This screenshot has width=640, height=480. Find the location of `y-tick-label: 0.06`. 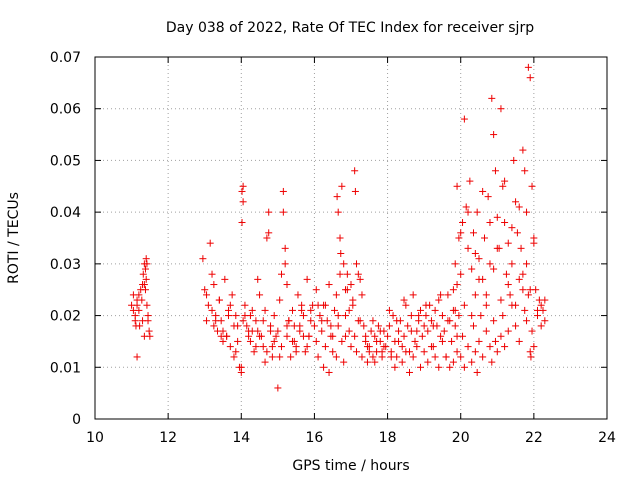

y-tick-label: 0.06 is located at coordinates (65, 110).